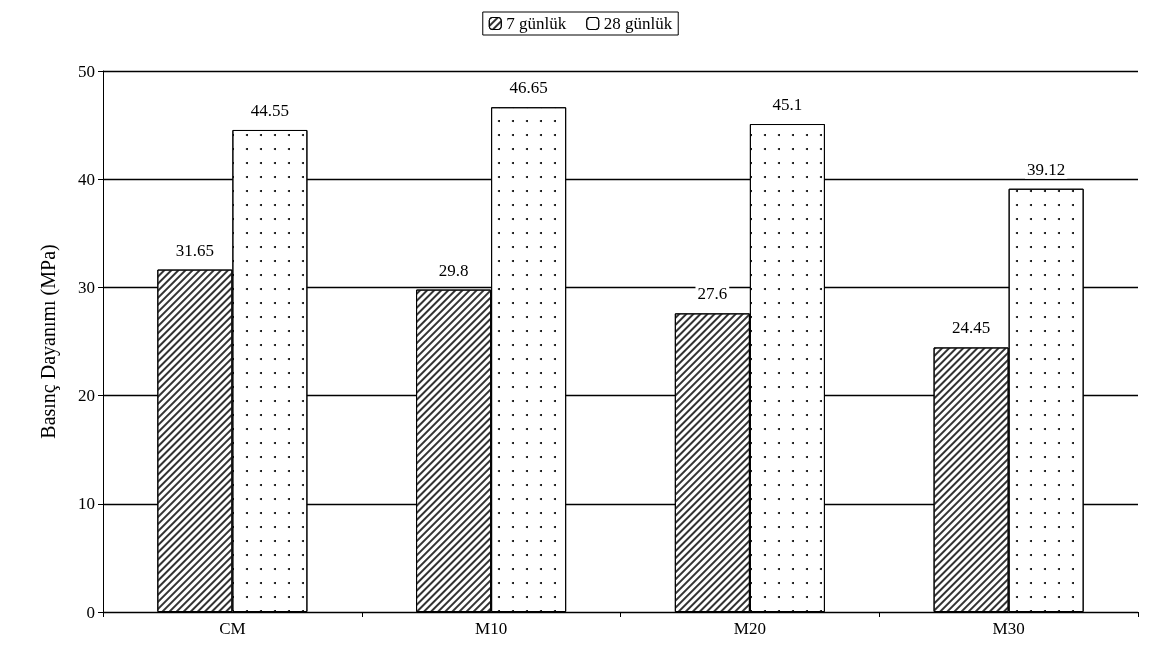 The width and height of the screenshot is (1161, 662). Describe the element at coordinates (232, 628) in the screenshot. I see `x-tick-label: CM` at that location.